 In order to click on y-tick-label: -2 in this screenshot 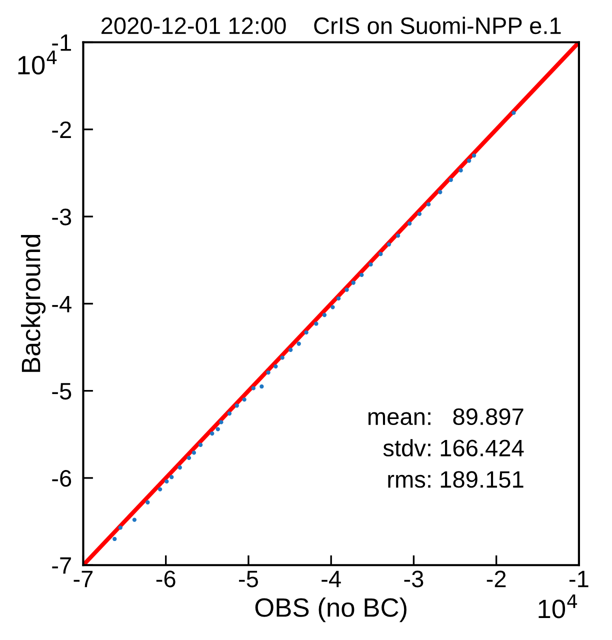, I will do `click(61, 129)`.